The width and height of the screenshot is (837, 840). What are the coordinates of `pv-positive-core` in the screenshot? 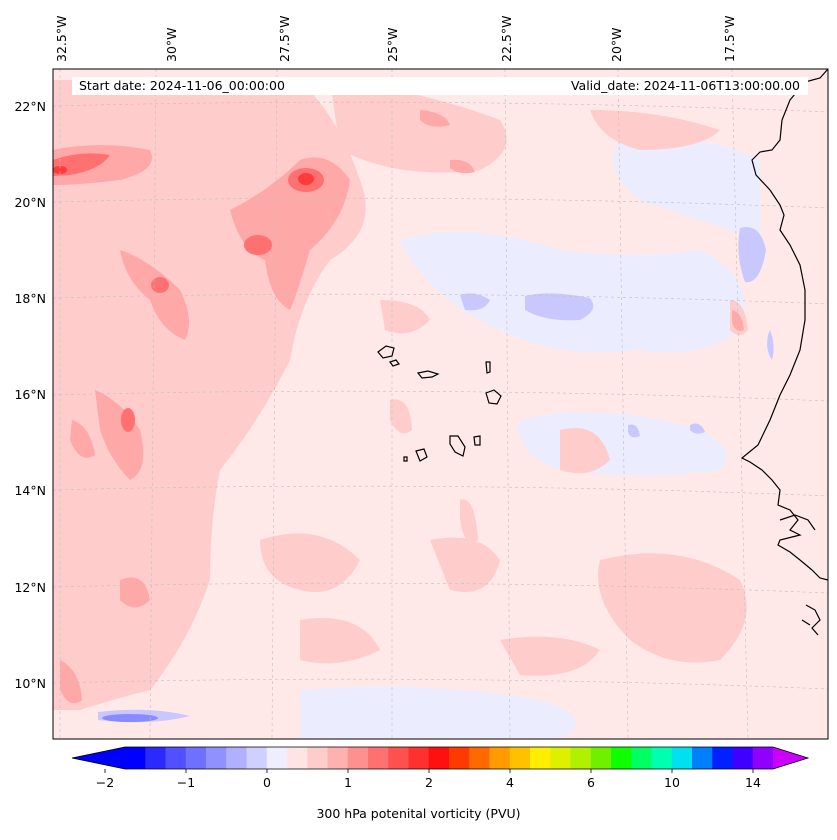 It's located at (183, 175).